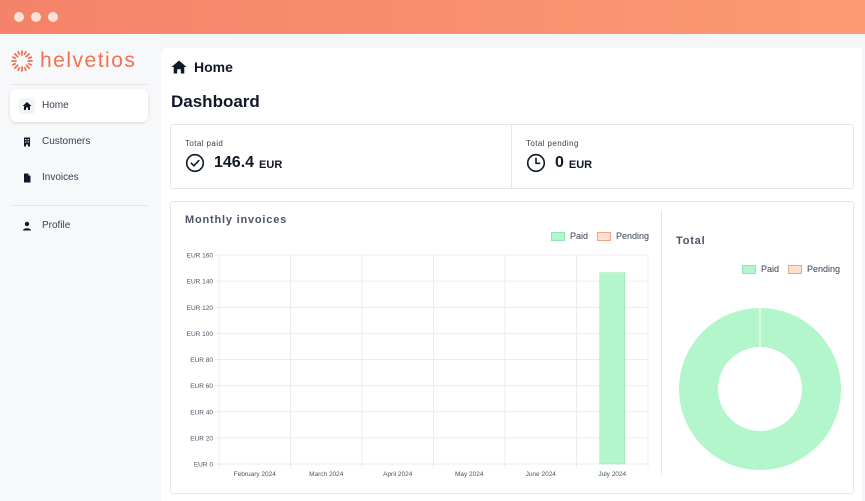 Image resolution: width=865 pixels, height=501 pixels. I want to click on stat-value: 146.4, so click(234, 162).